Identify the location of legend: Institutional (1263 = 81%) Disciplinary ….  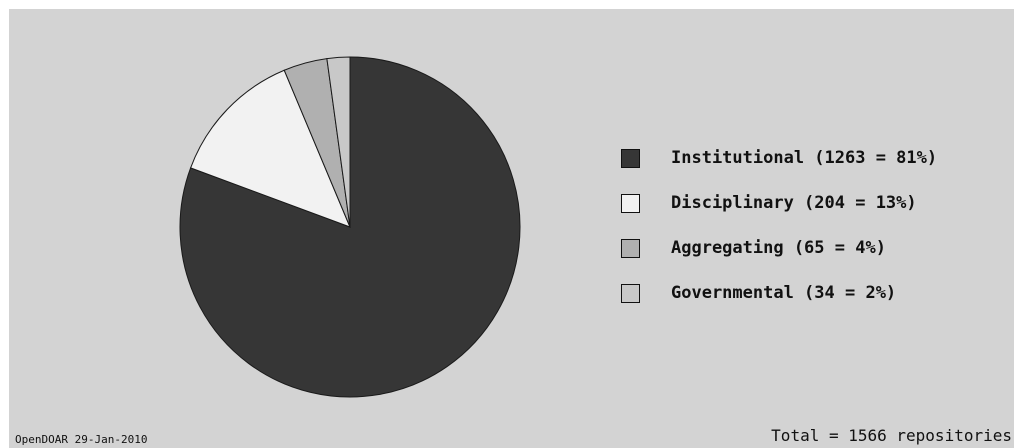
(779, 237).